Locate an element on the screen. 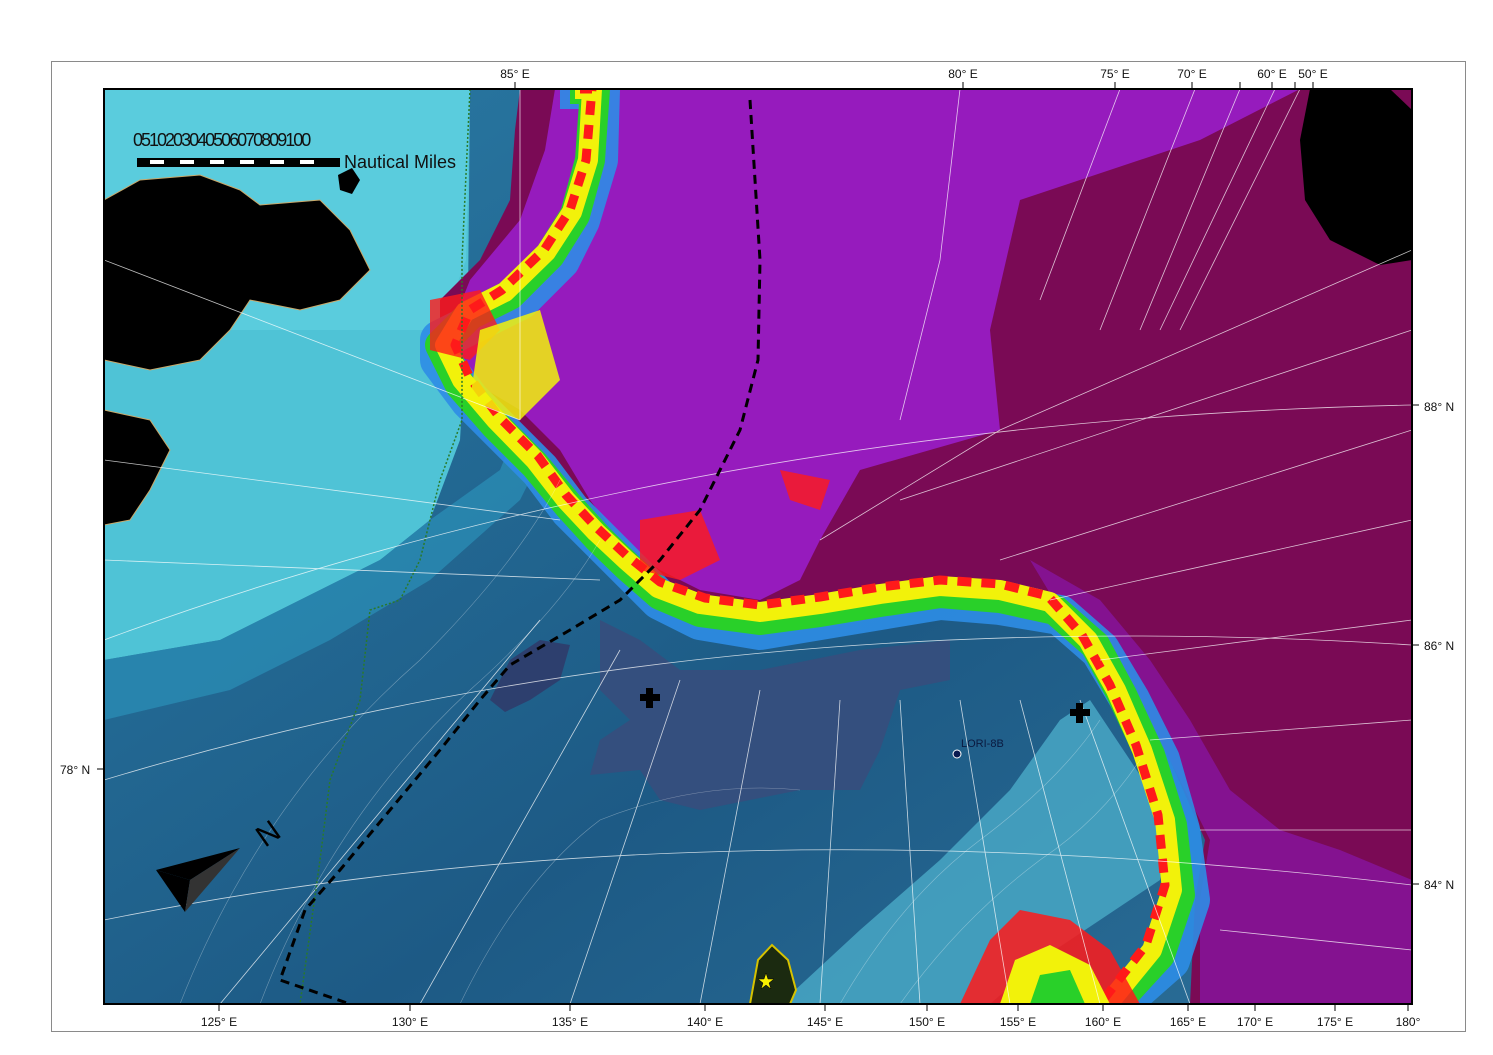  station-marker is located at coordinates (957, 754).